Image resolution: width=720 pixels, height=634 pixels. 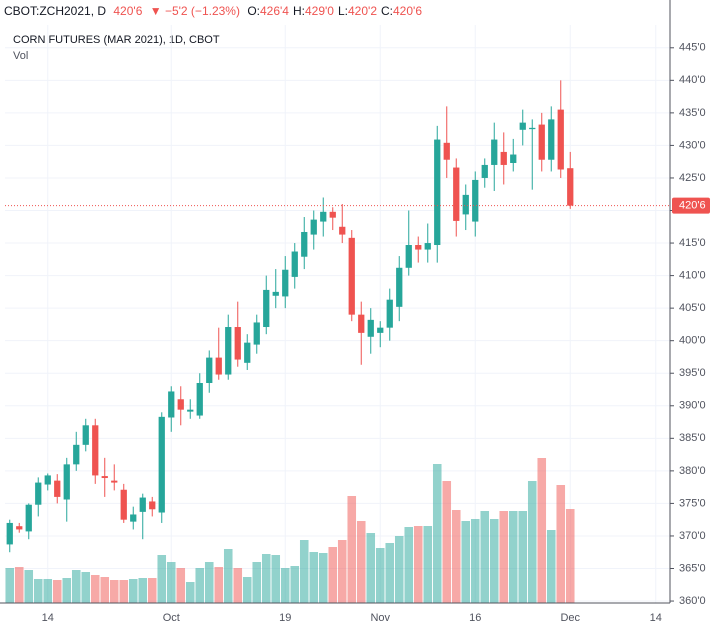 What do you see at coordinates (692, 601) in the screenshot?
I see `y-tick-label: 360'0` at bounding box center [692, 601].